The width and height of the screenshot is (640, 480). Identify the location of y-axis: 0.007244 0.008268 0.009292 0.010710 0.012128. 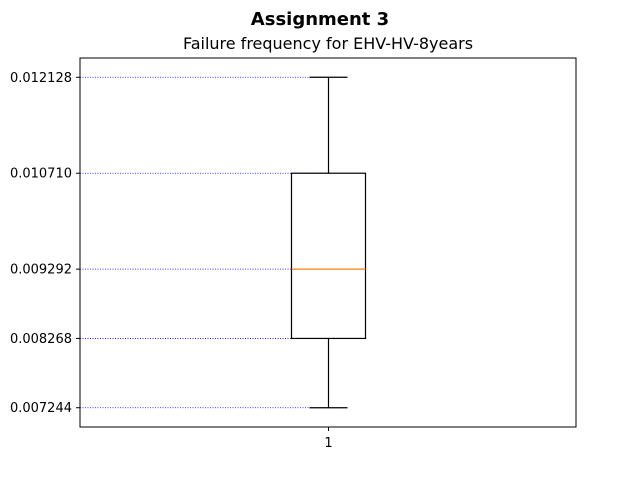
(45, 243).